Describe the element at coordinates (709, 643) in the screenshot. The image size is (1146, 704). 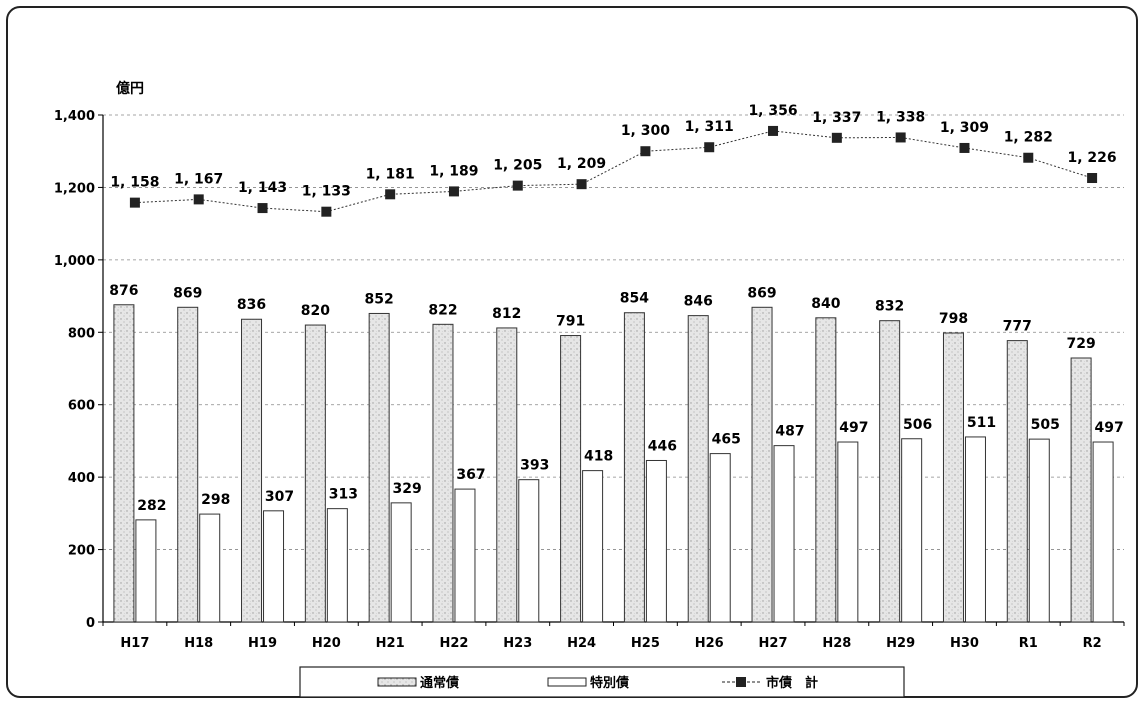
I see `x-tick-label: H26` at that location.